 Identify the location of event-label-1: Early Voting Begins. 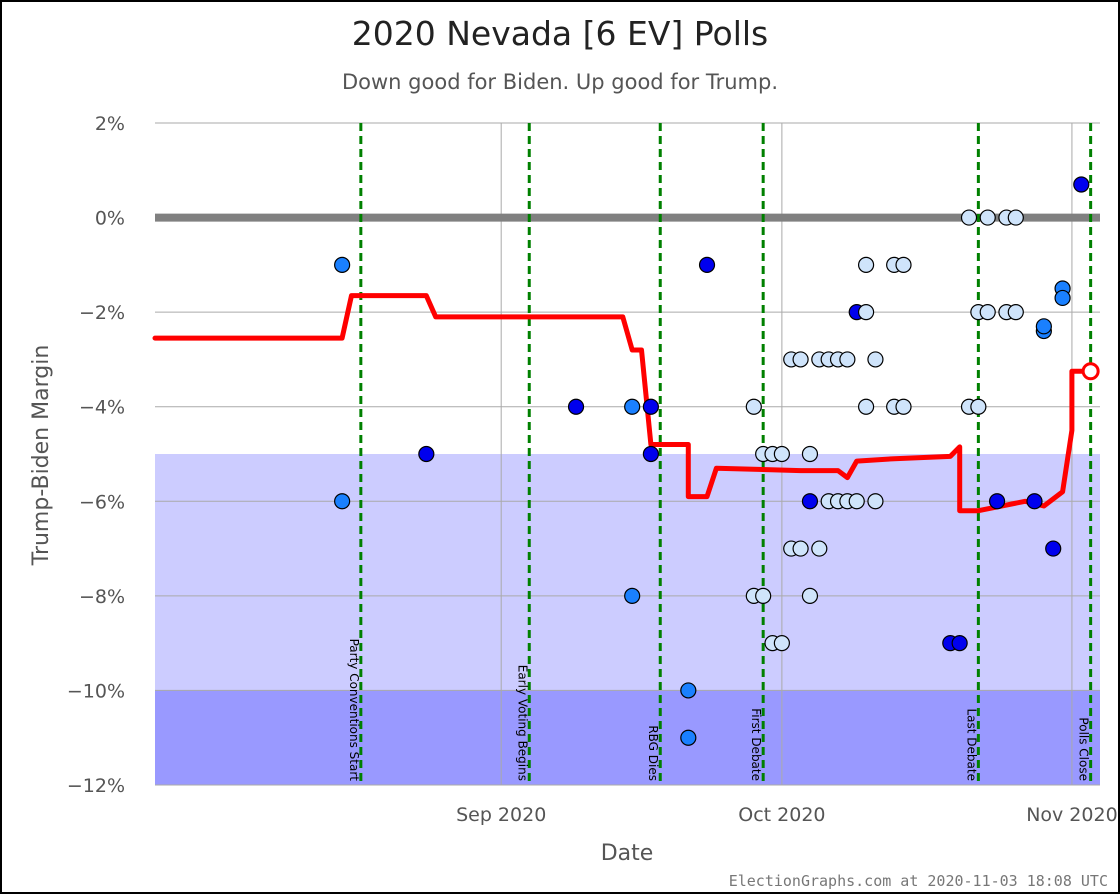
(522, 723).